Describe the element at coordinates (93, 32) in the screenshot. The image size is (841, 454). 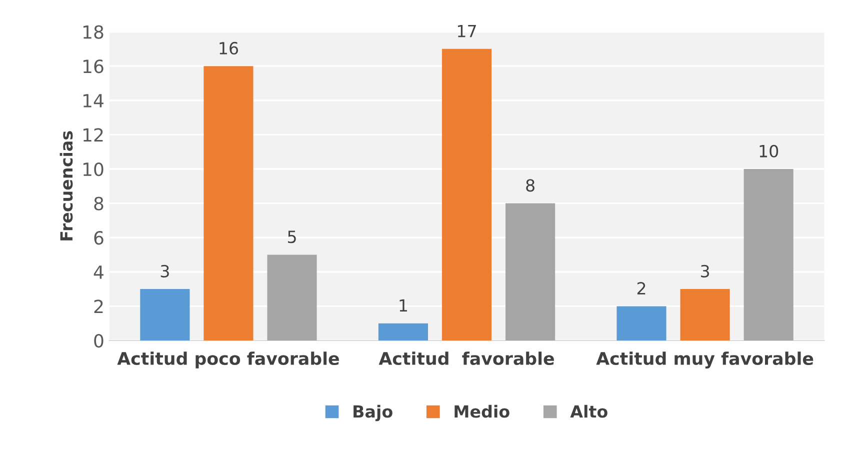
I see `y-tick-label: 18` at that location.